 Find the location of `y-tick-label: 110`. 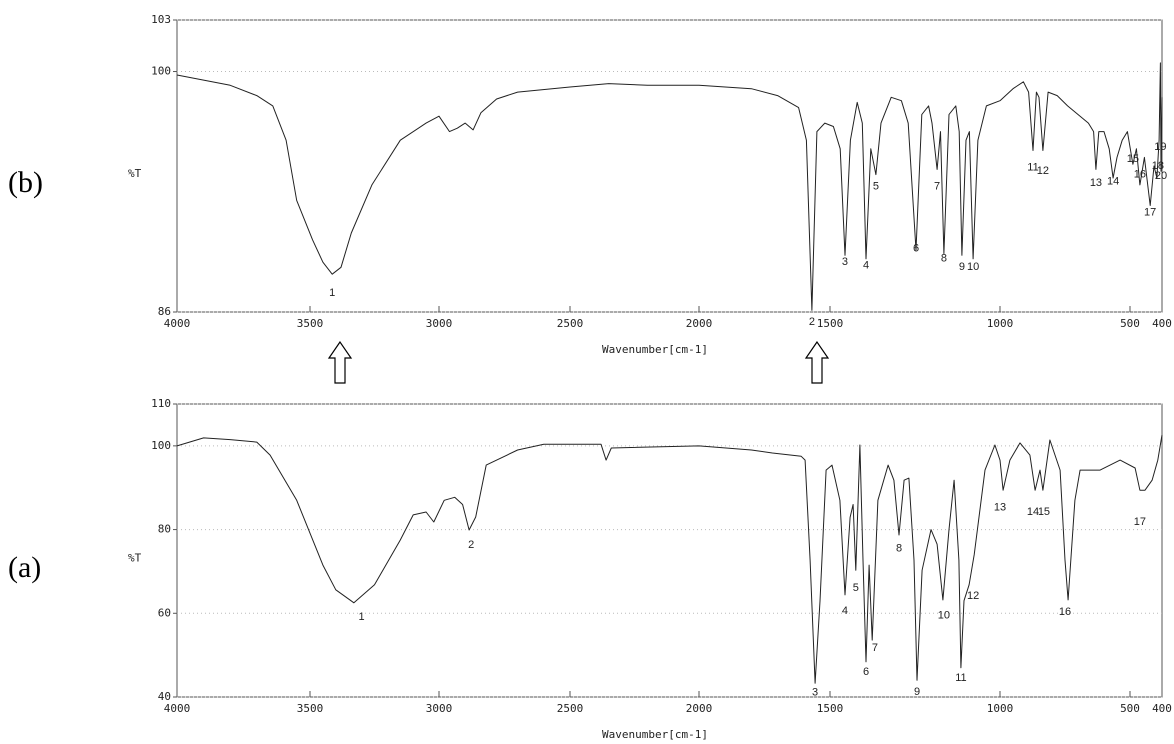

y-tick-label: 110 is located at coordinates (161, 403).